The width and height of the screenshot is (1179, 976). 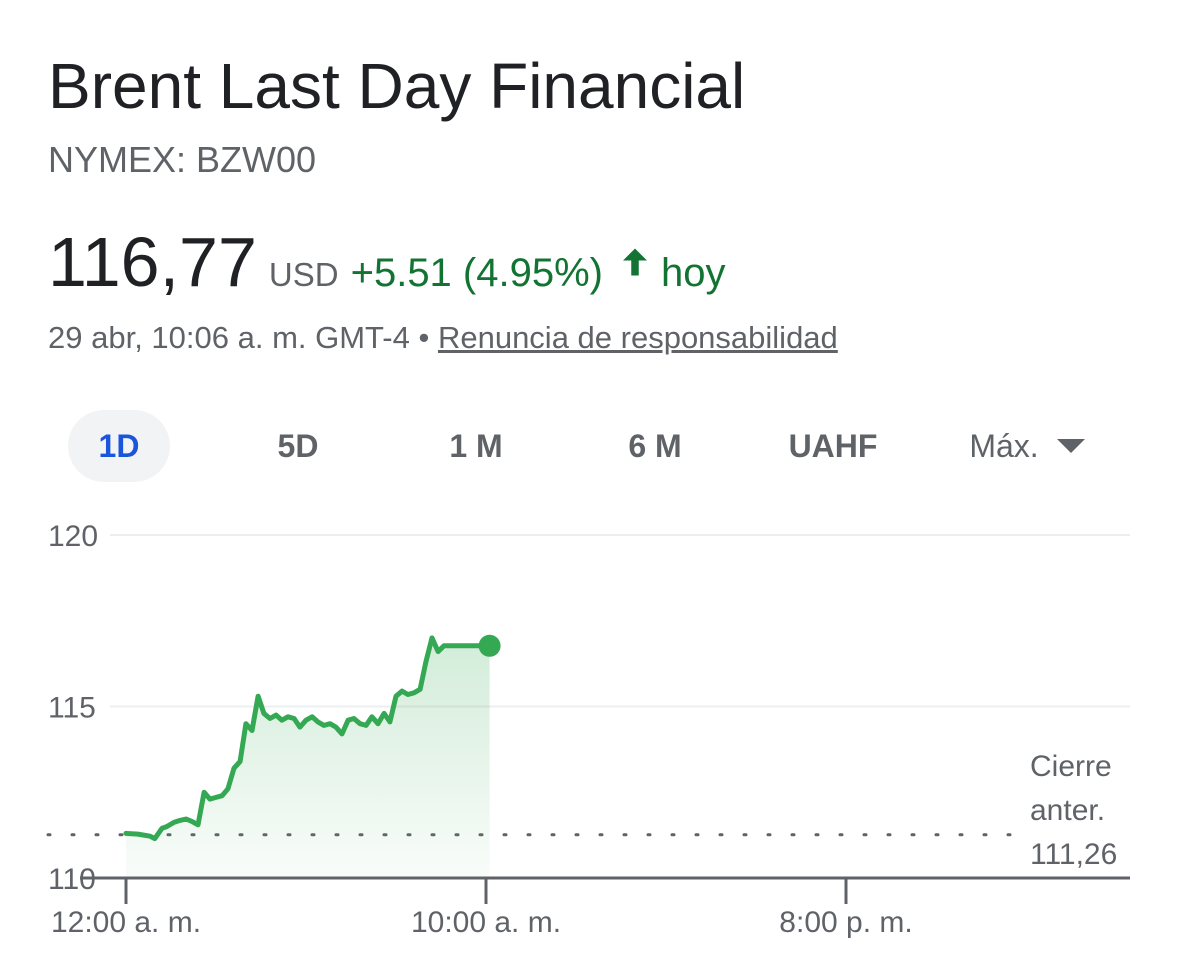 I want to click on change-period: hoy, so click(x=693, y=273).